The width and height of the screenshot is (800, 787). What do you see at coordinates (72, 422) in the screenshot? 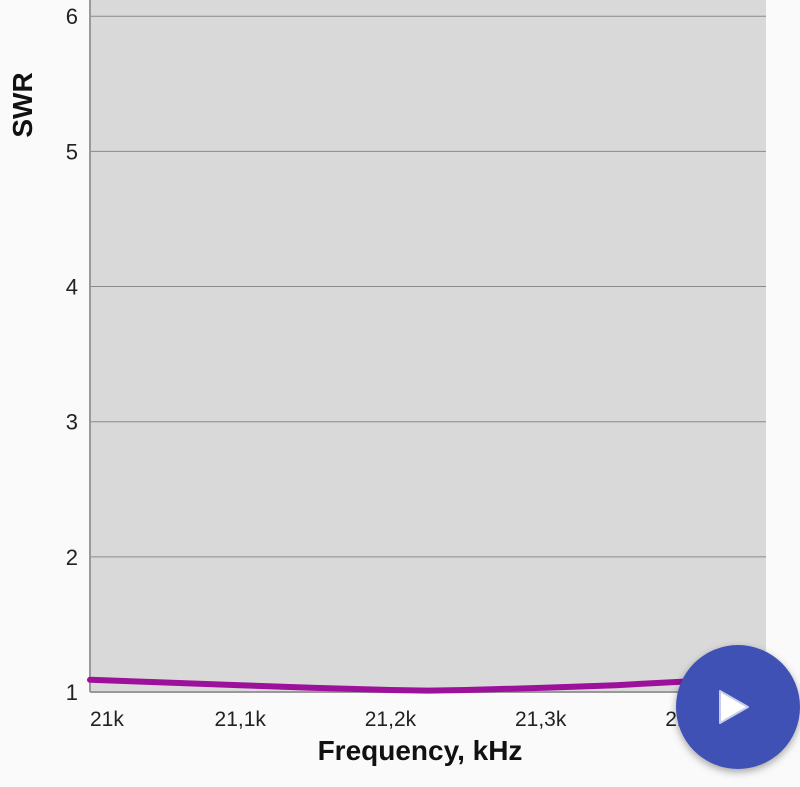
I see `y-tick-label: 3` at bounding box center [72, 422].